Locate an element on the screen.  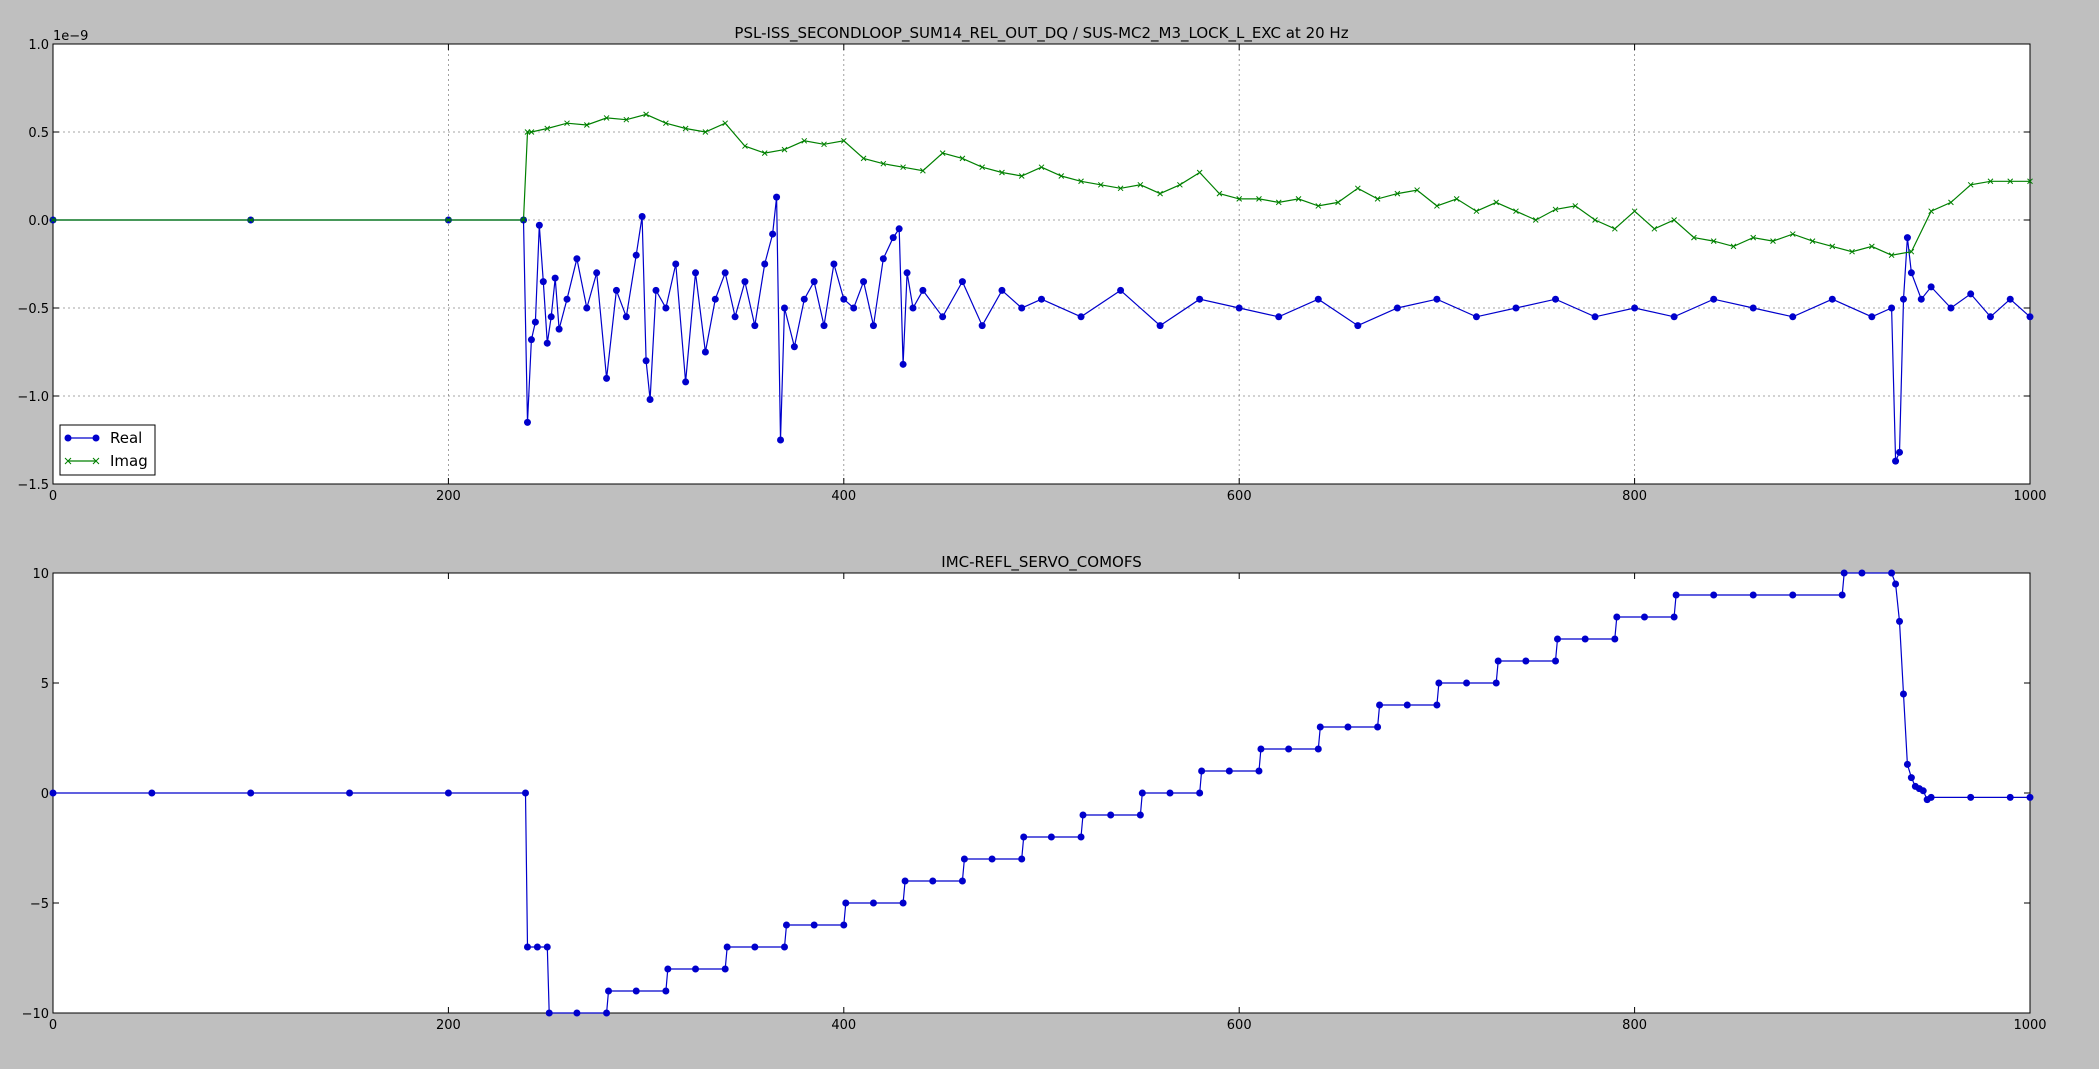
legend-real-label: Real is located at coordinates (126, 438).